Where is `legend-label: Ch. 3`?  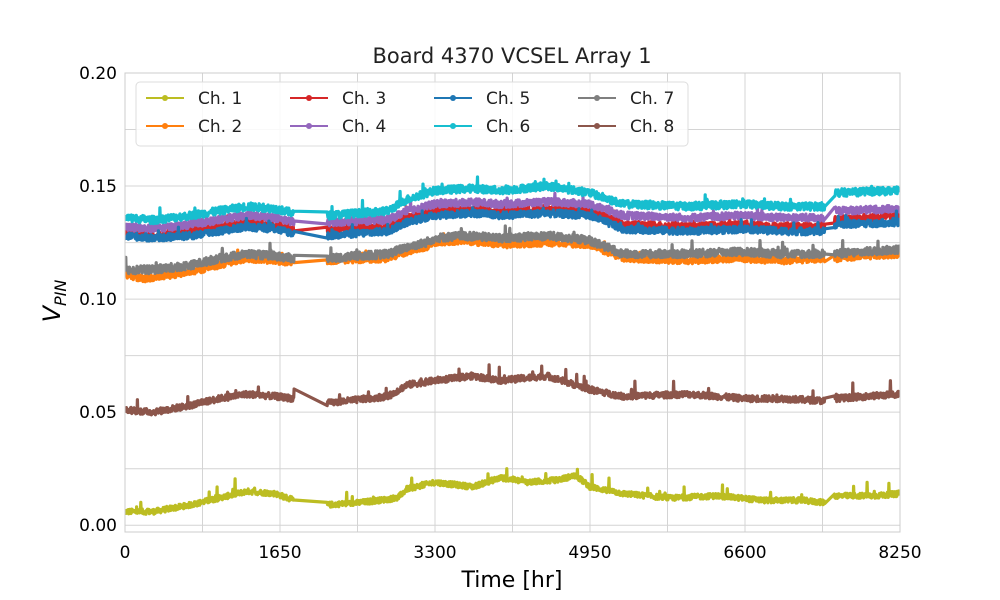
legend-label: Ch. 3 is located at coordinates (364, 99).